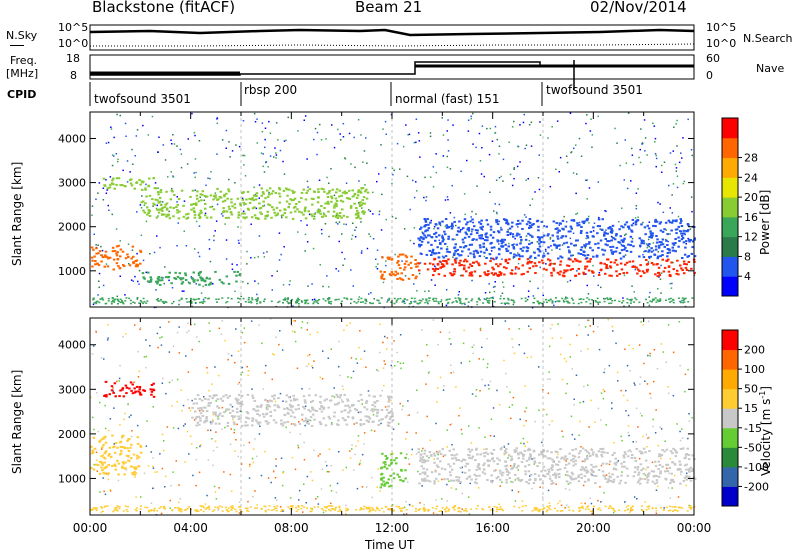  I want to click on nave-bottom-tick: 0, so click(709, 75).